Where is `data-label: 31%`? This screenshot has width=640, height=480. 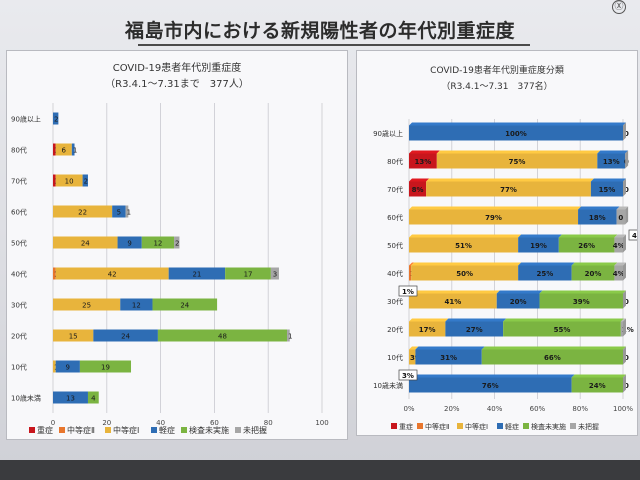 data-label: 31% is located at coordinates (448, 358).